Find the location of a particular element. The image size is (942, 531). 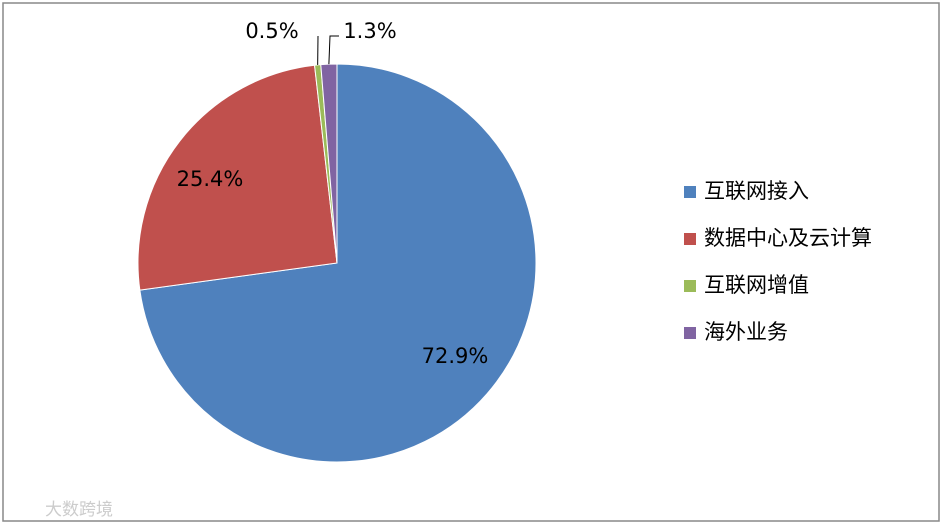

legend-label: 互联网增值 is located at coordinates (756, 285).